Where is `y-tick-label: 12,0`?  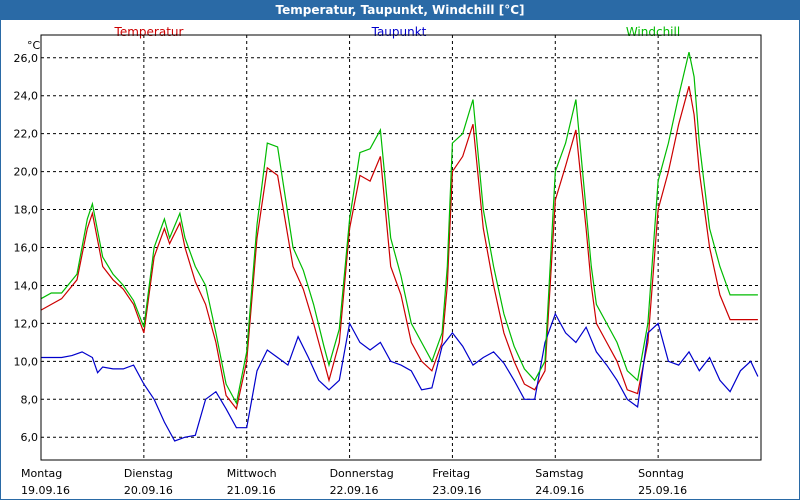
y-tick-label: 12,0 is located at coordinates (26, 323).